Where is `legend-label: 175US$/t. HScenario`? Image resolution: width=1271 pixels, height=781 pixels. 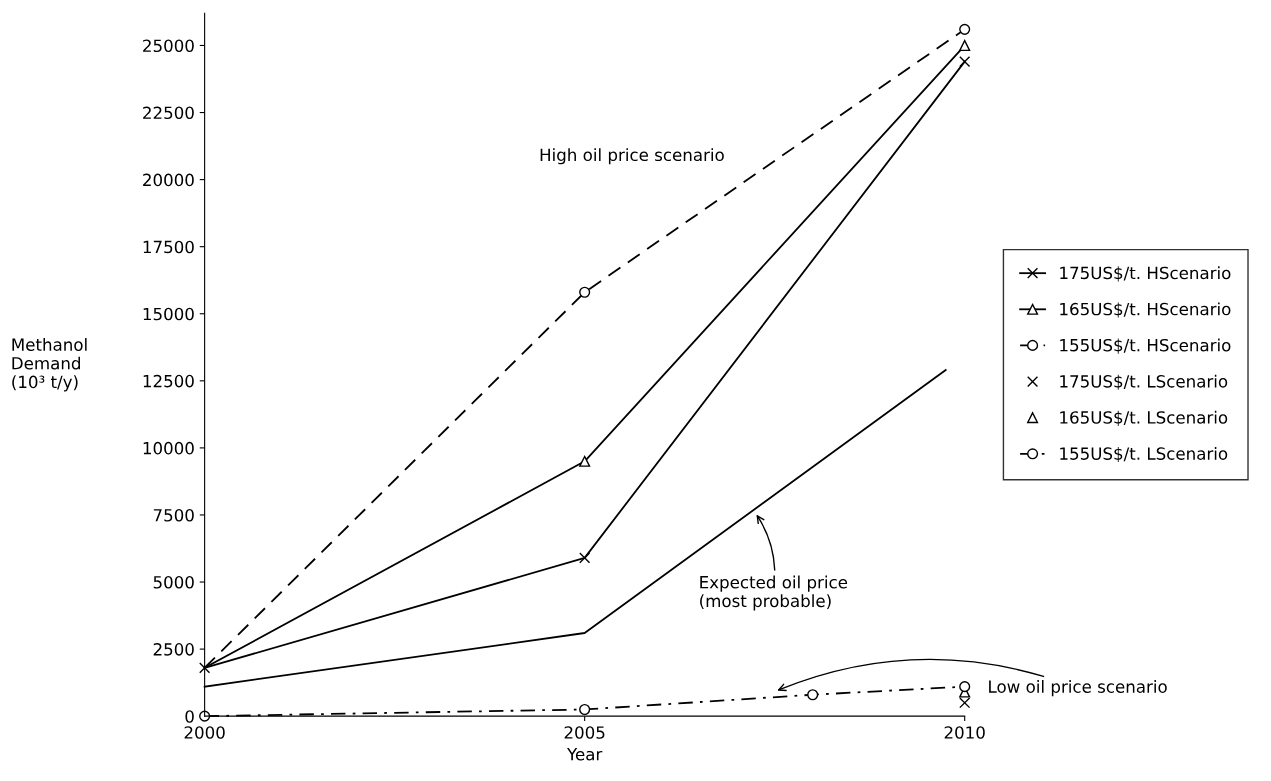 legend-label: 175US$/t. HScenario is located at coordinates (1145, 274).